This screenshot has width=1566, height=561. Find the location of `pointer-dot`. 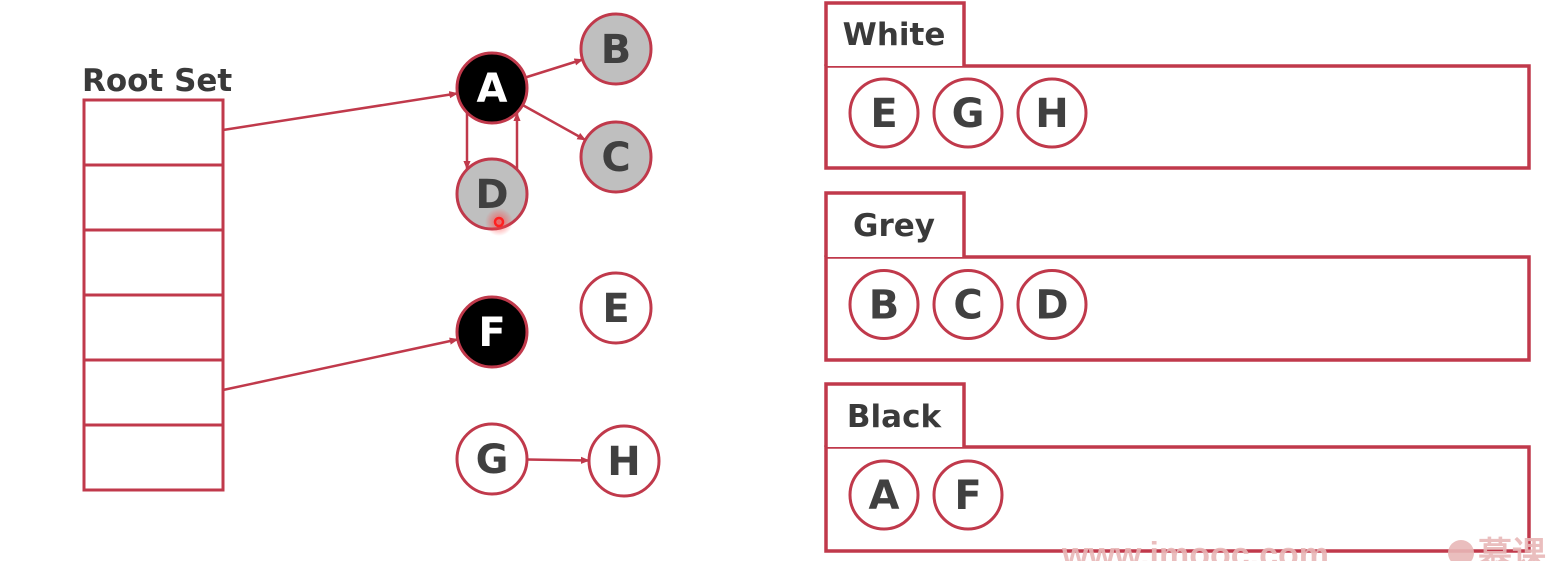

pointer-dot is located at coordinates (499, 222).